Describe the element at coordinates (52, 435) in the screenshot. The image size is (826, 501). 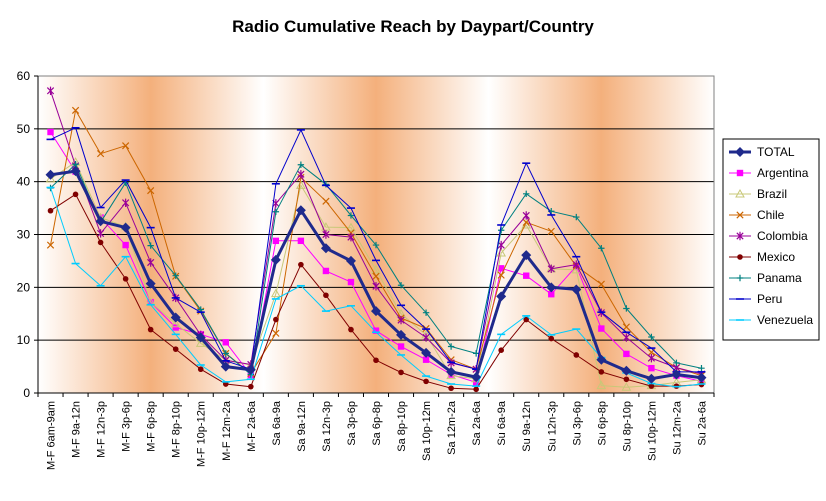
I see `x-tick-label: M-F 6am-9am` at that location.